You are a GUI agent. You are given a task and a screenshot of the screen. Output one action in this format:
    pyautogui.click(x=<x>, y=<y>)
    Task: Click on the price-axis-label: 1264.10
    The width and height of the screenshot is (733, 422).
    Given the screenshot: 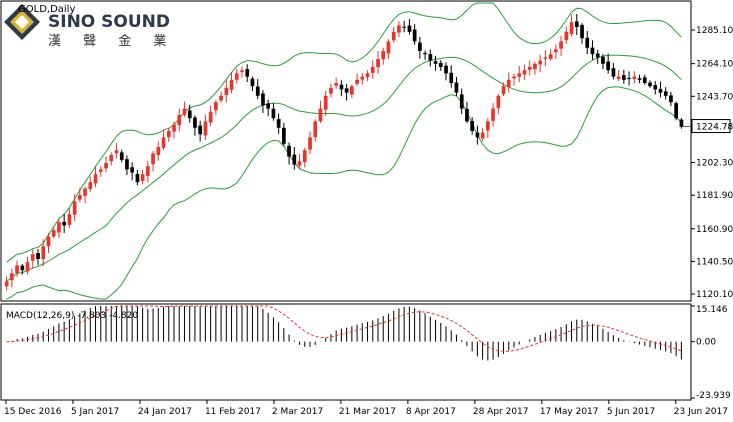 What is the action you would take?
    pyautogui.click(x=714, y=65)
    